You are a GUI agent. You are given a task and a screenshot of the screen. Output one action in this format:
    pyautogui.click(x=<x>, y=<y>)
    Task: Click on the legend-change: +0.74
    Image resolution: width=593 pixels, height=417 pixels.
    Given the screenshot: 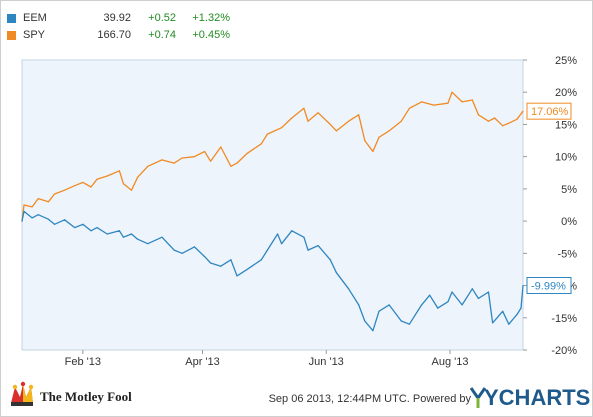 What is the action you would take?
    pyautogui.click(x=162, y=35)
    